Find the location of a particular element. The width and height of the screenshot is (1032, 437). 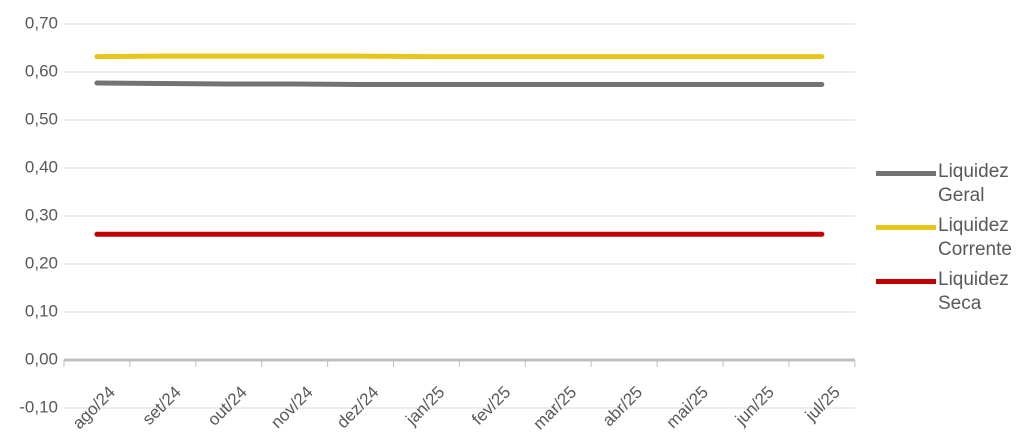

x-tick-label: nov/24 is located at coordinates (292, 408).